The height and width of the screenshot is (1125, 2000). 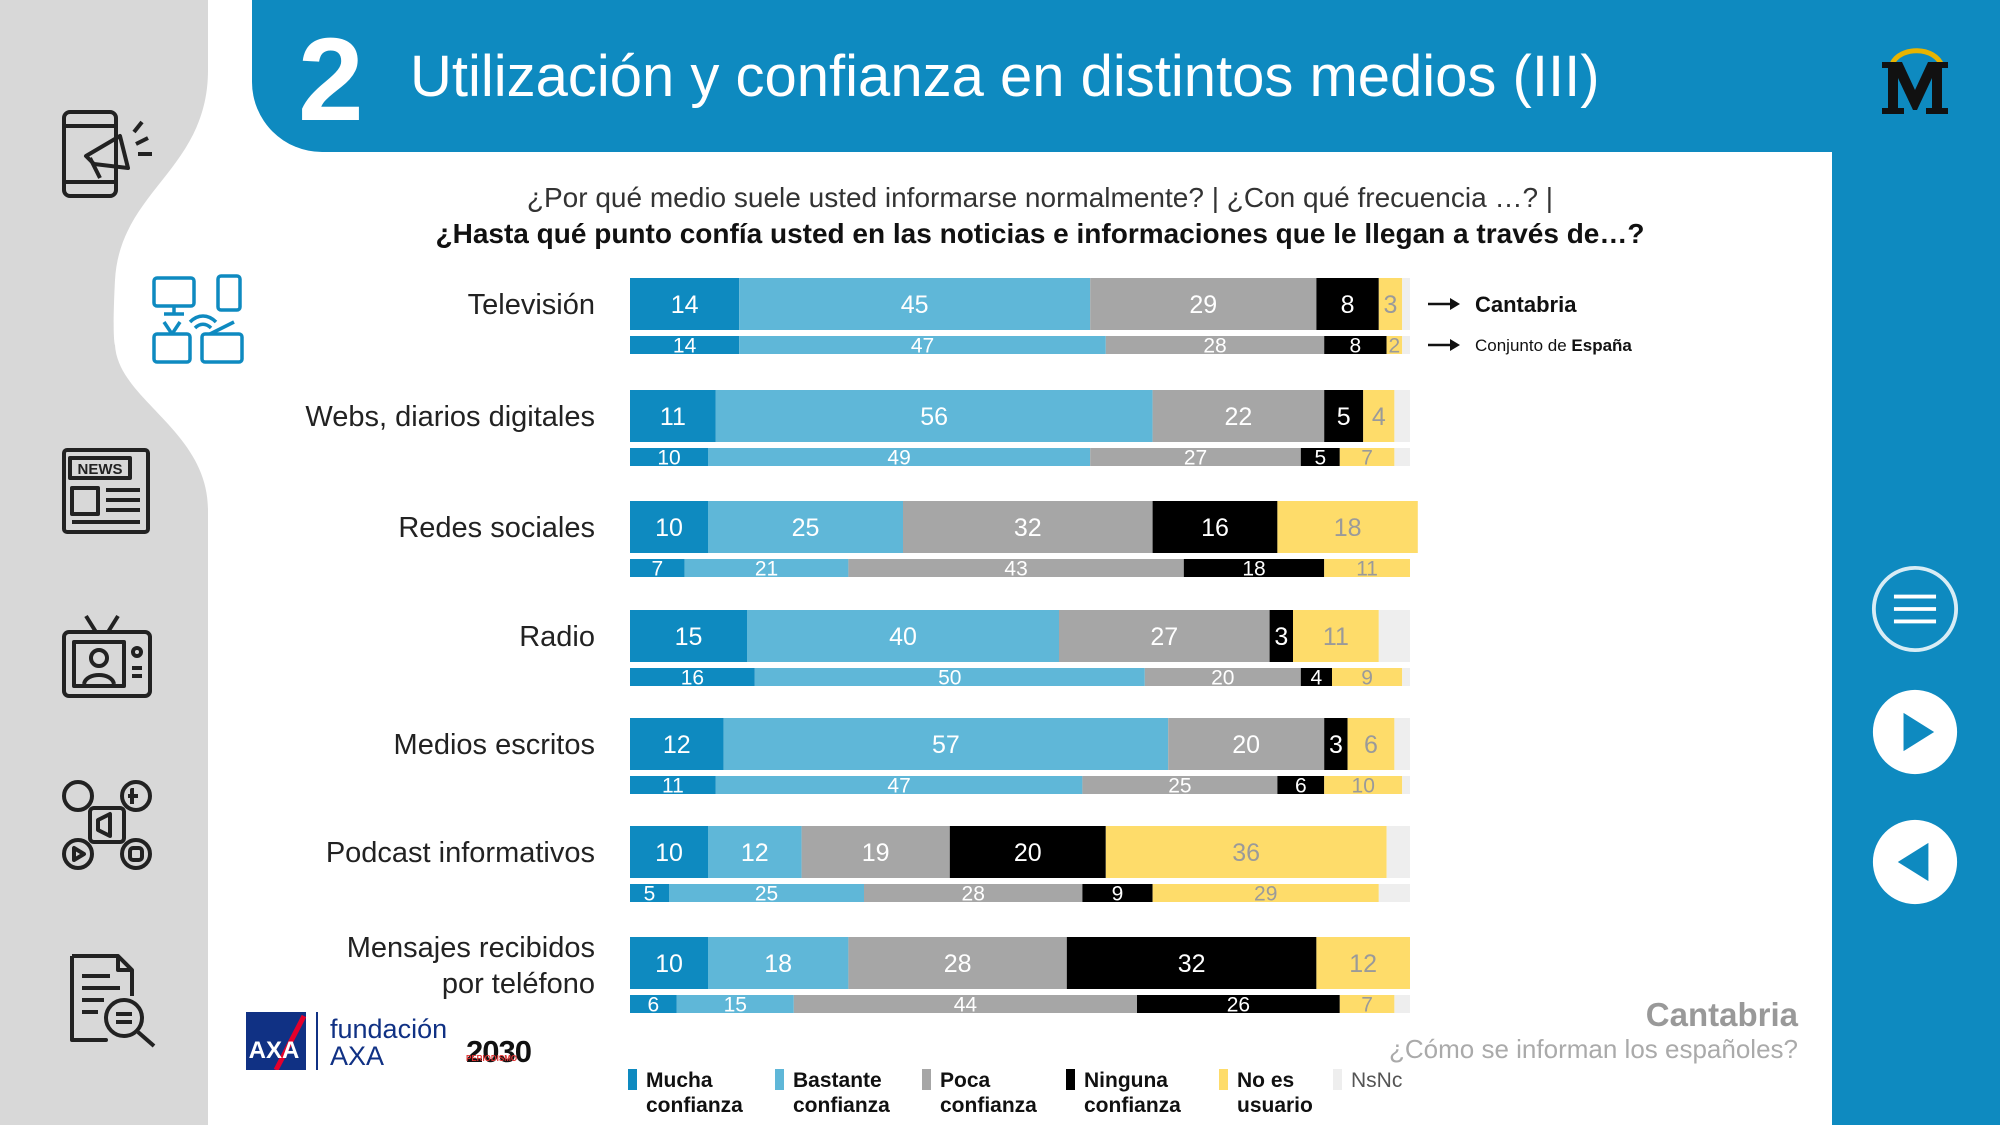 I want to click on legend-swatch-ninguna, so click(x=1070, y=1079).